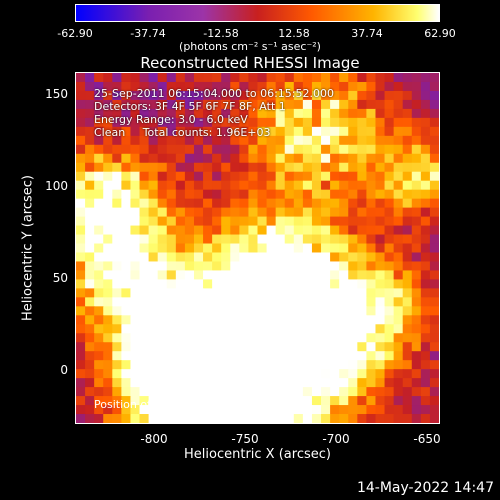 This screenshot has height=500, width=500. What do you see at coordinates (440, 33) in the screenshot?
I see `colorbar-tick: 62.90` at bounding box center [440, 33].